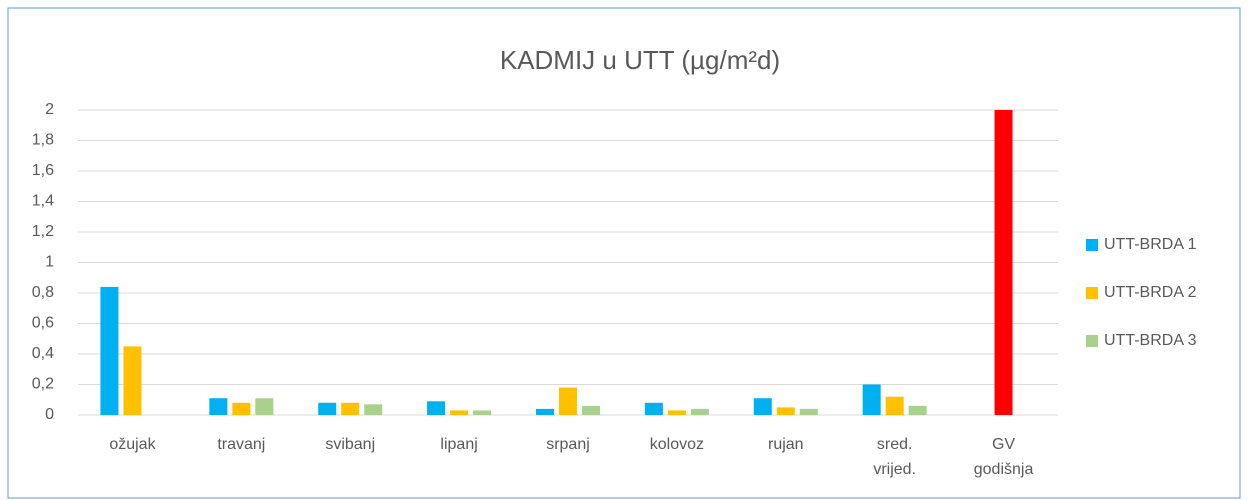 The height and width of the screenshot is (500, 1249). Describe the element at coordinates (1150, 292) in the screenshot. I see `legend-label: UTT-BRDA 2` at that location.